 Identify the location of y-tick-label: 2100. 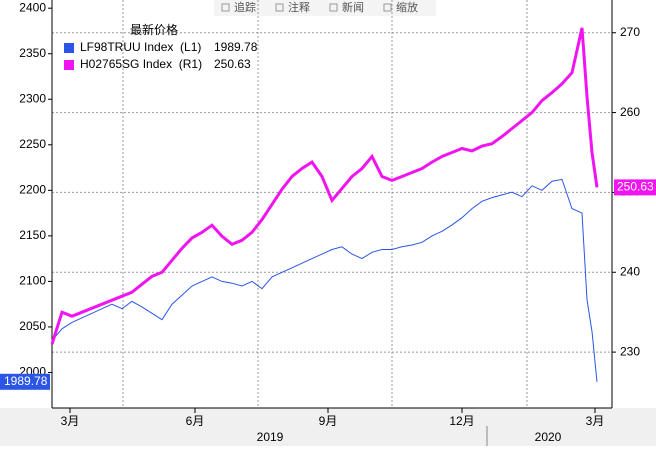
(32, 281).